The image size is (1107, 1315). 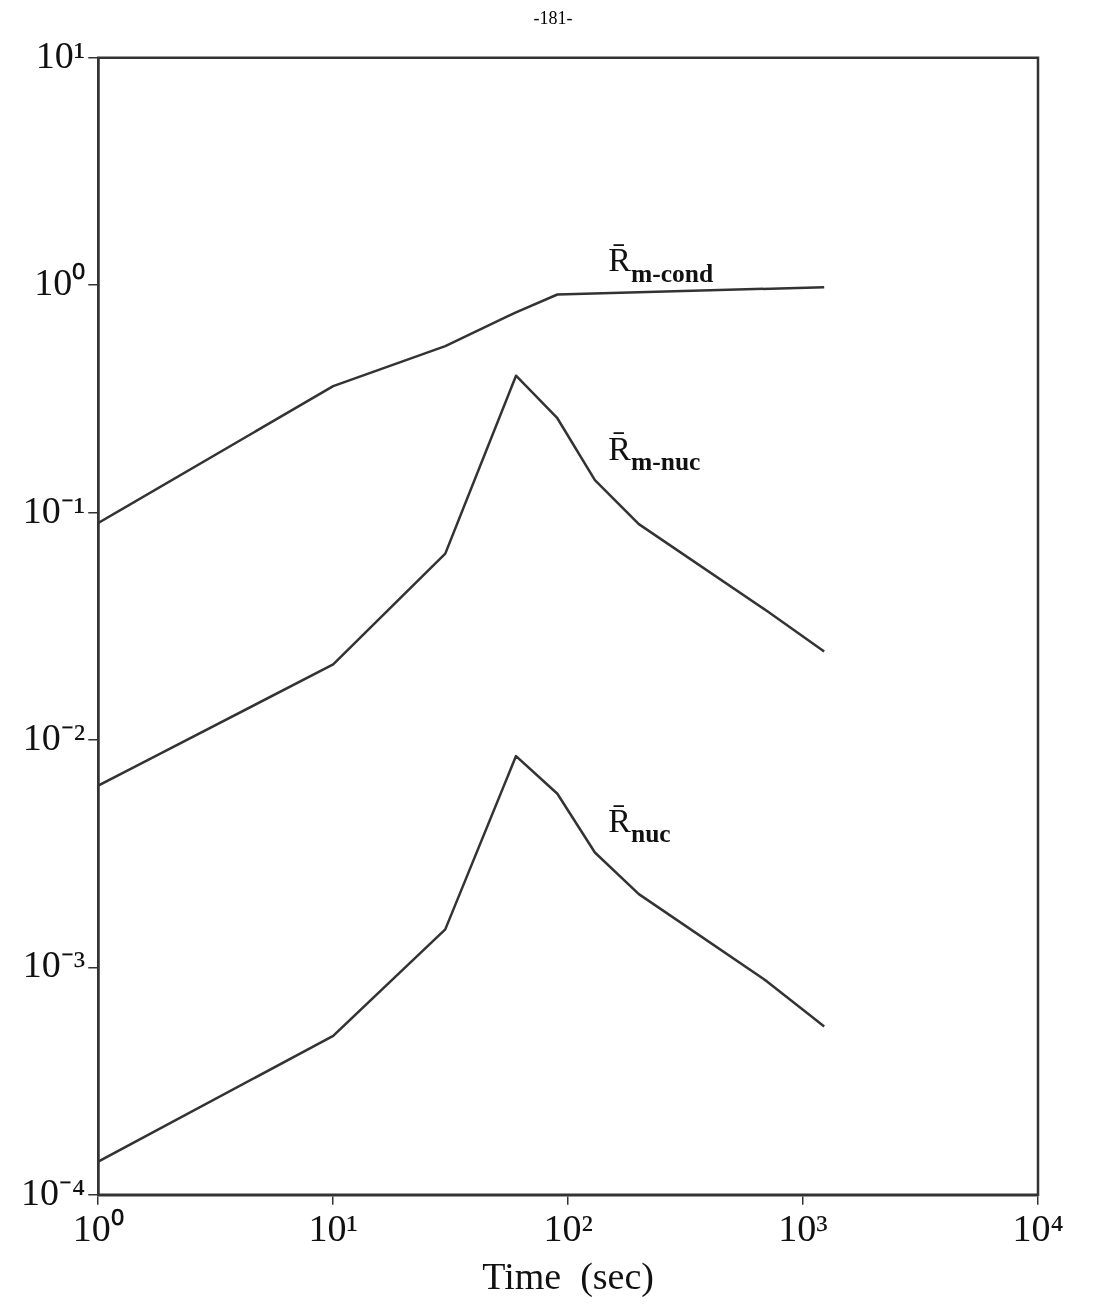 What do you see at coordinates (553, 19) in the screenshot?
I see `text: -181-` at bounding box center [553, 19].